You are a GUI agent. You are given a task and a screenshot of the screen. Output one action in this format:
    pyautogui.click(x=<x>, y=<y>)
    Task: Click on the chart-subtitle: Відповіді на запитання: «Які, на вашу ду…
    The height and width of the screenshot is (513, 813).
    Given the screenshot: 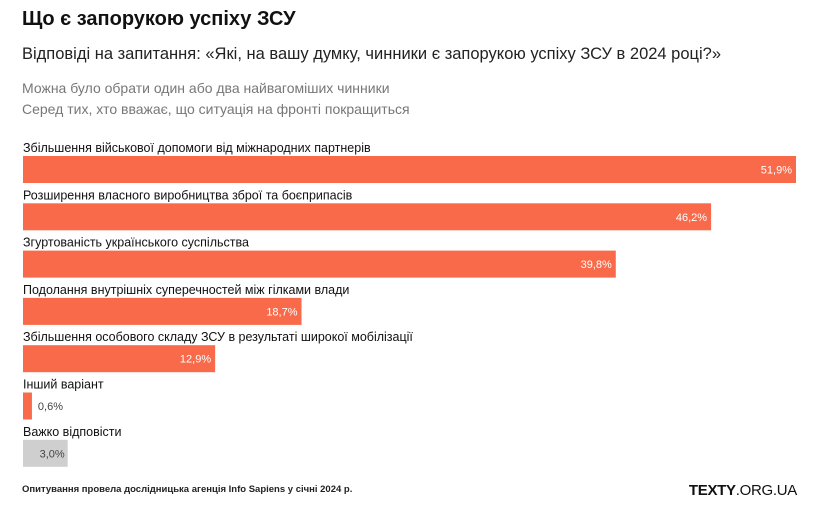 What is the action you would take?
    pyautogui.click(x=372, y=54)
    